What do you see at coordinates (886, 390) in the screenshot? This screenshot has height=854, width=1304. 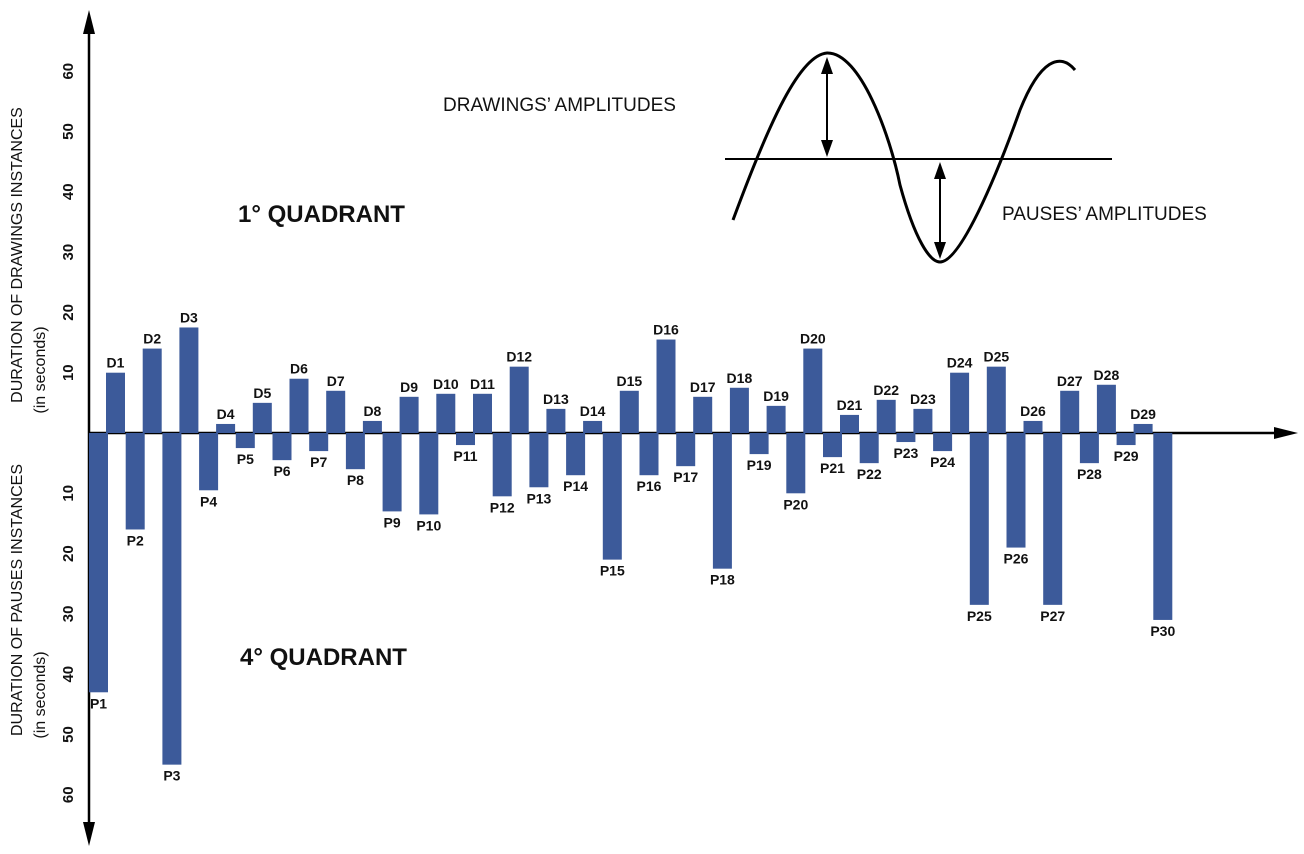 I see `drawing-bar-label-d22: D22` at bounding box center [886, 390].